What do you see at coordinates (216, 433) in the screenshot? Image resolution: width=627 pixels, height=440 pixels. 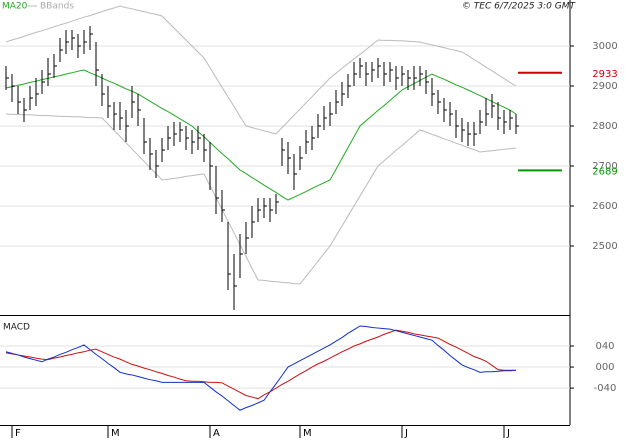 I see `x-tick-label: A` at bounding box center [216, 433].